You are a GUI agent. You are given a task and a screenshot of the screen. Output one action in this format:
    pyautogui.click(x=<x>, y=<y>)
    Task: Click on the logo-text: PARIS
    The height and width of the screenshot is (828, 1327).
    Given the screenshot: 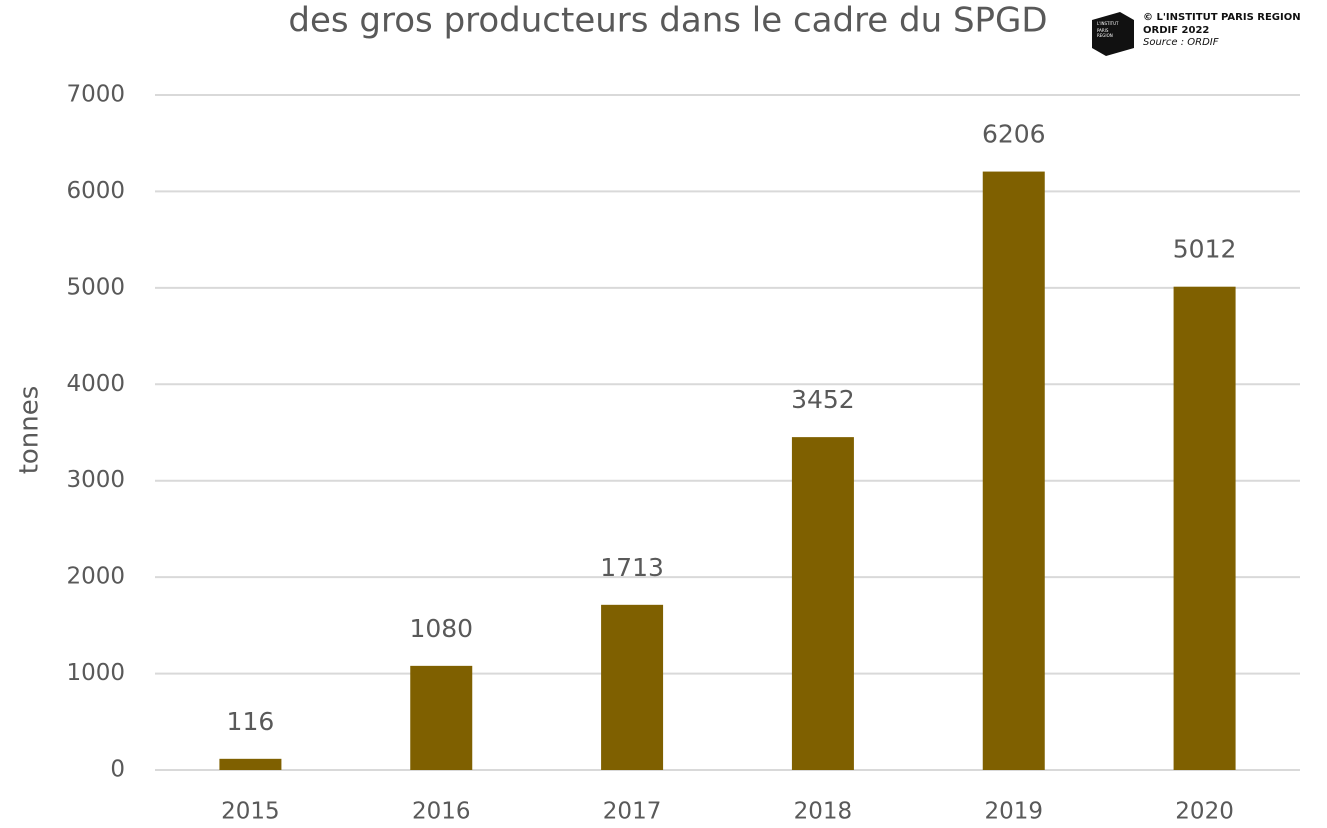 What is the action you would take?
    pyautogui.click(x=1103, y=30)
    